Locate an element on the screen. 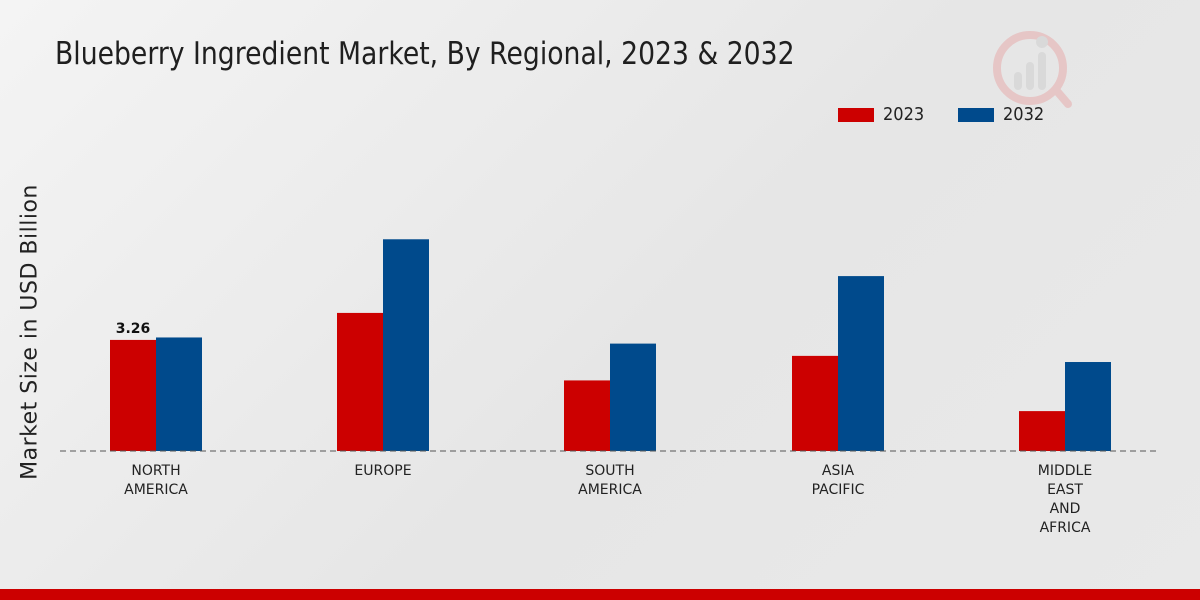  x-tick-label: NORTH AMERICA is located at coordinates (156, 480).